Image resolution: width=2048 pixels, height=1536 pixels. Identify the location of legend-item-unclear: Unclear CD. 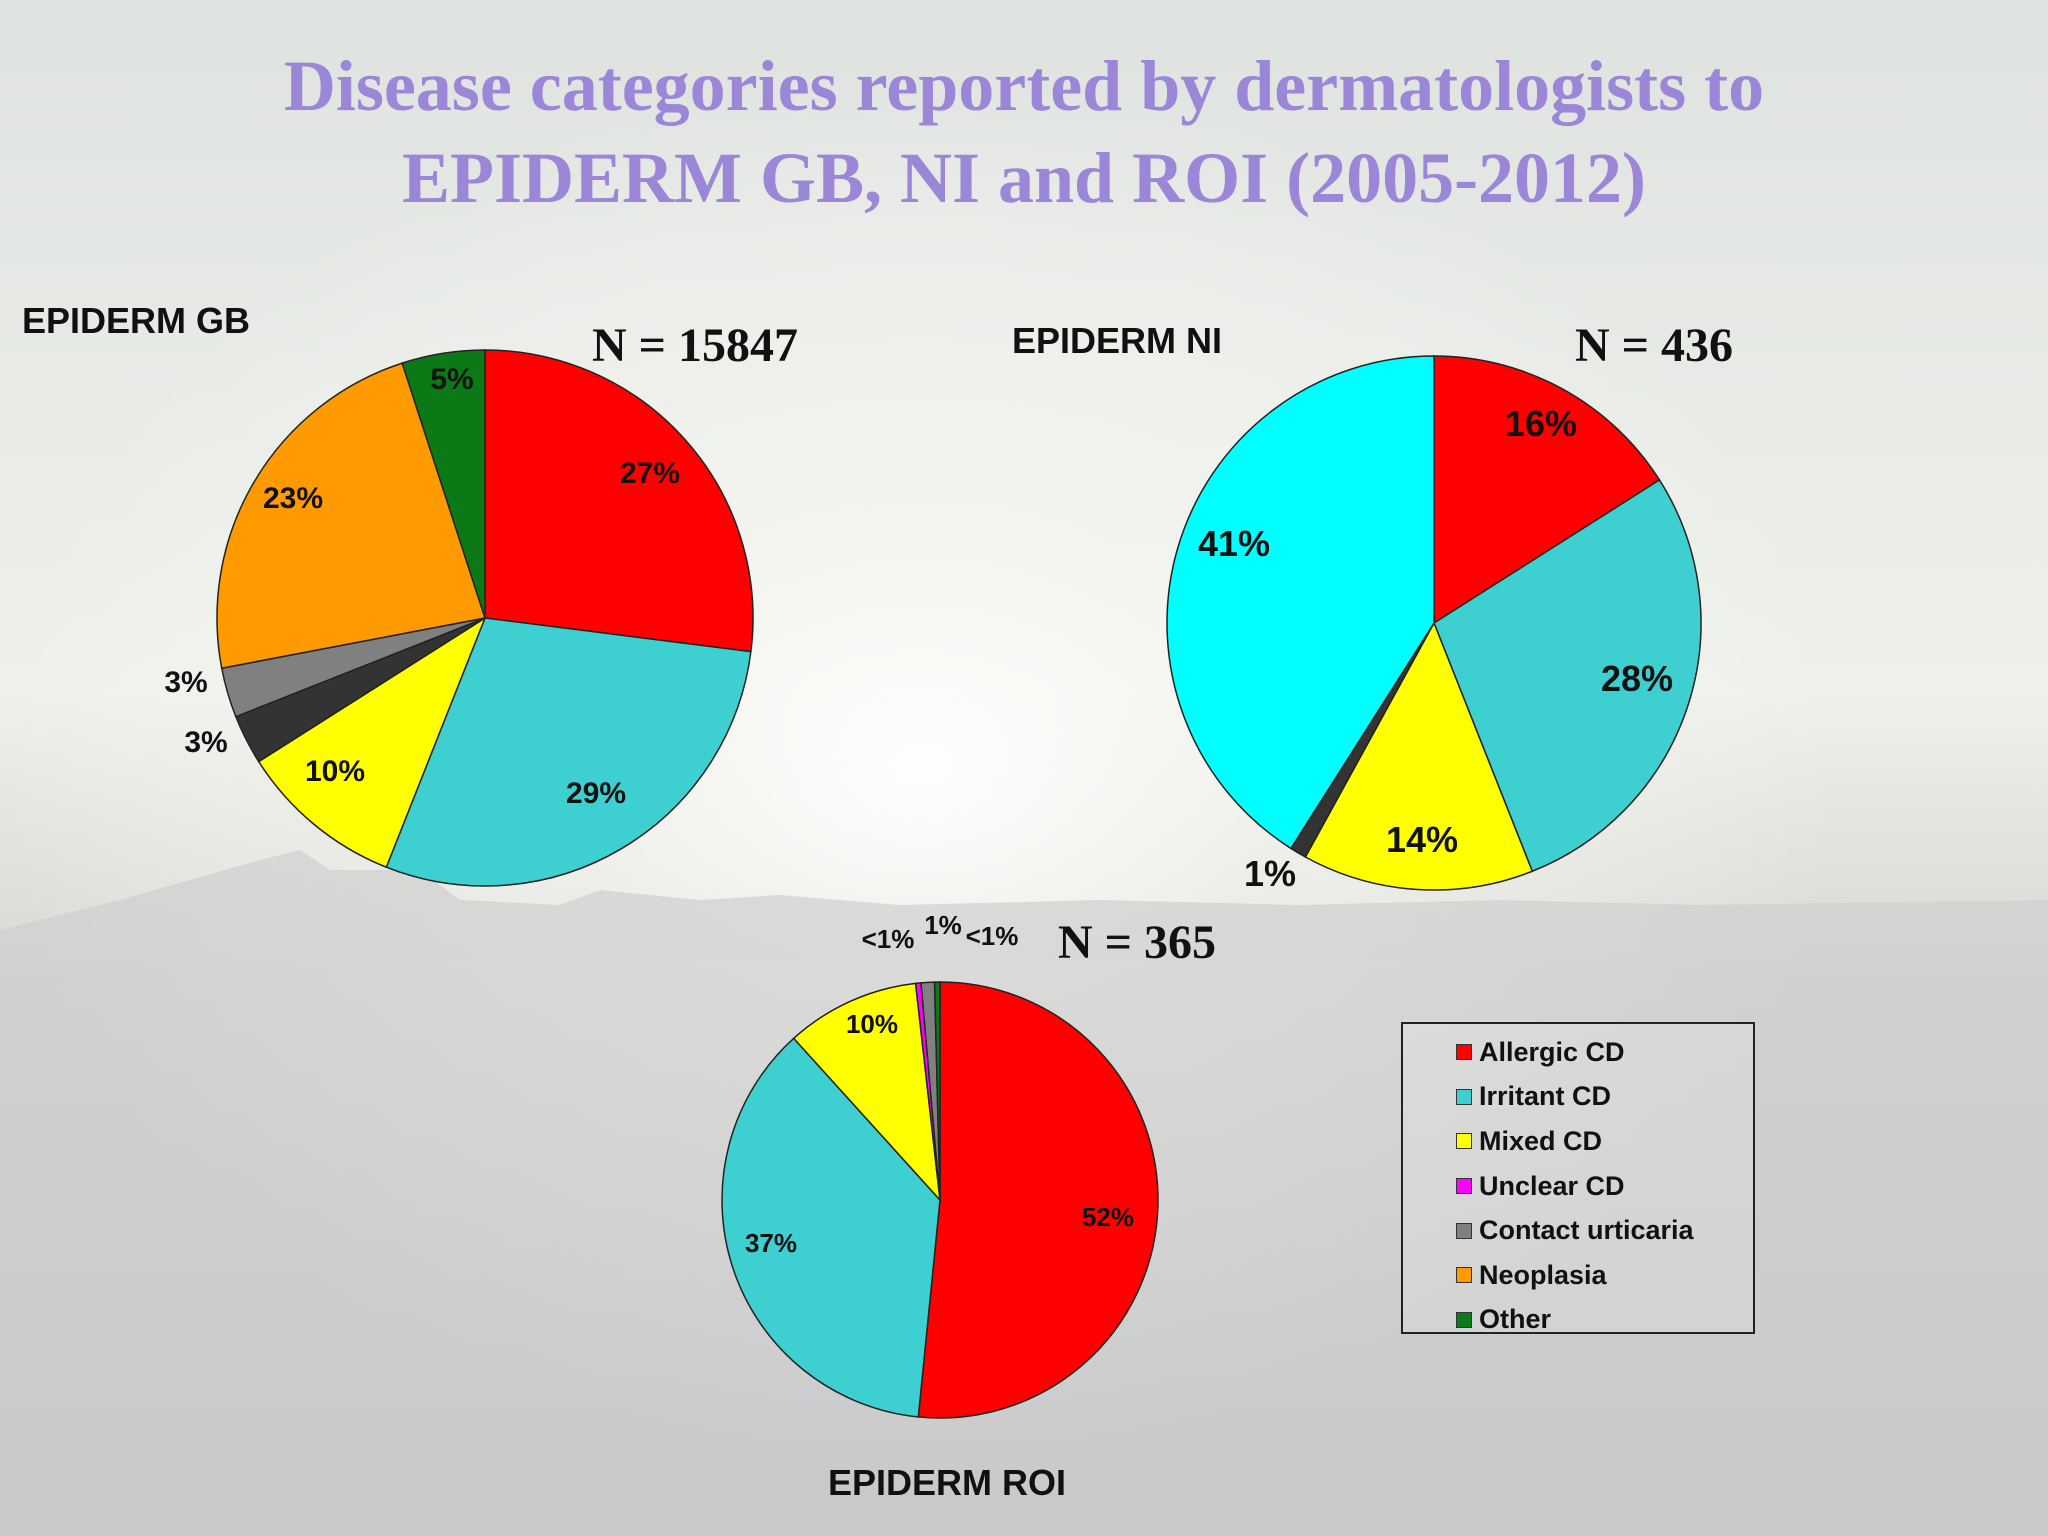
(1578, 1186).